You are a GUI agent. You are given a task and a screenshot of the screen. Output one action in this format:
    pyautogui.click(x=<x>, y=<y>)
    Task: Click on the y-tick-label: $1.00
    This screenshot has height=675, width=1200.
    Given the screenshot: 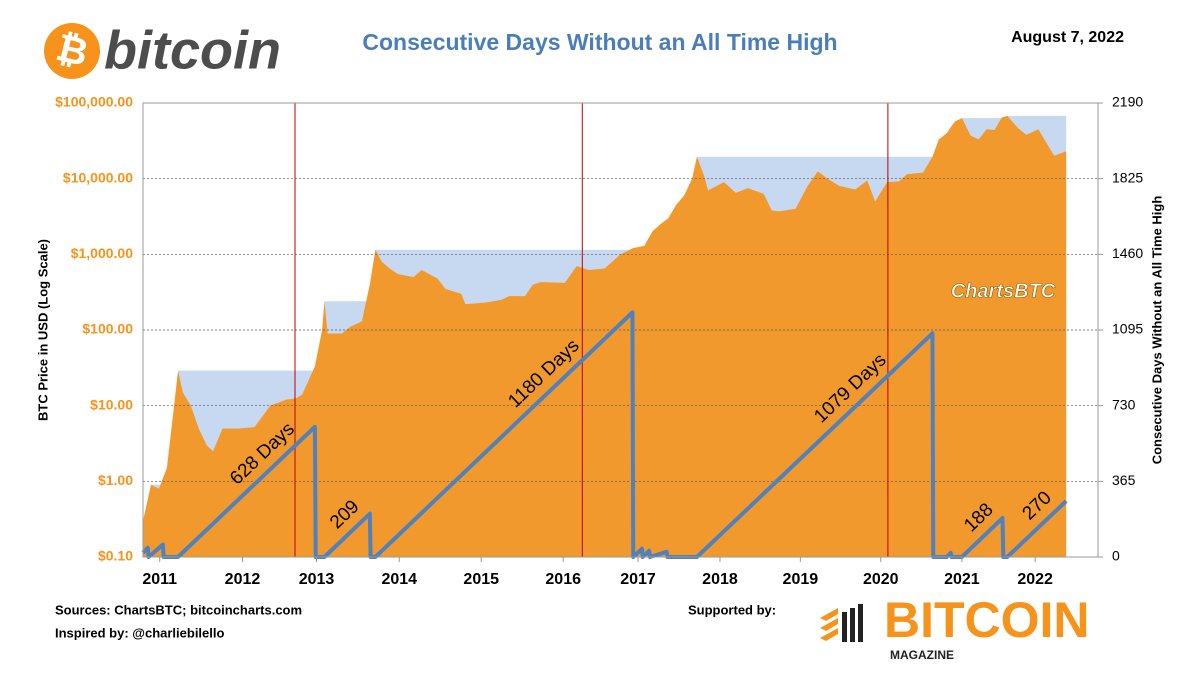 What is the action you would take?
    pyautogui.click(x=115, y=480)
    